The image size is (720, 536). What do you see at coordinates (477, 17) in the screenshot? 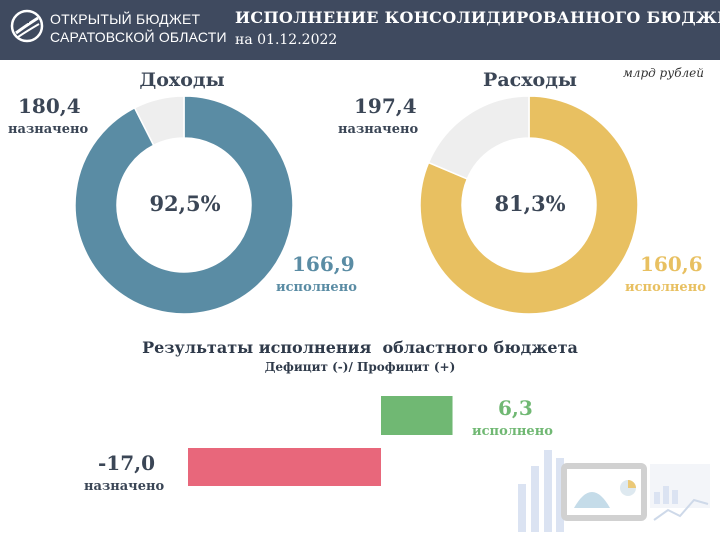
I see `page-title: ИСПОЛНЕНИЕ КОНСОЛИДИРОВАННОГО БЮДЖЕТА` at bounding box center [477, 17].